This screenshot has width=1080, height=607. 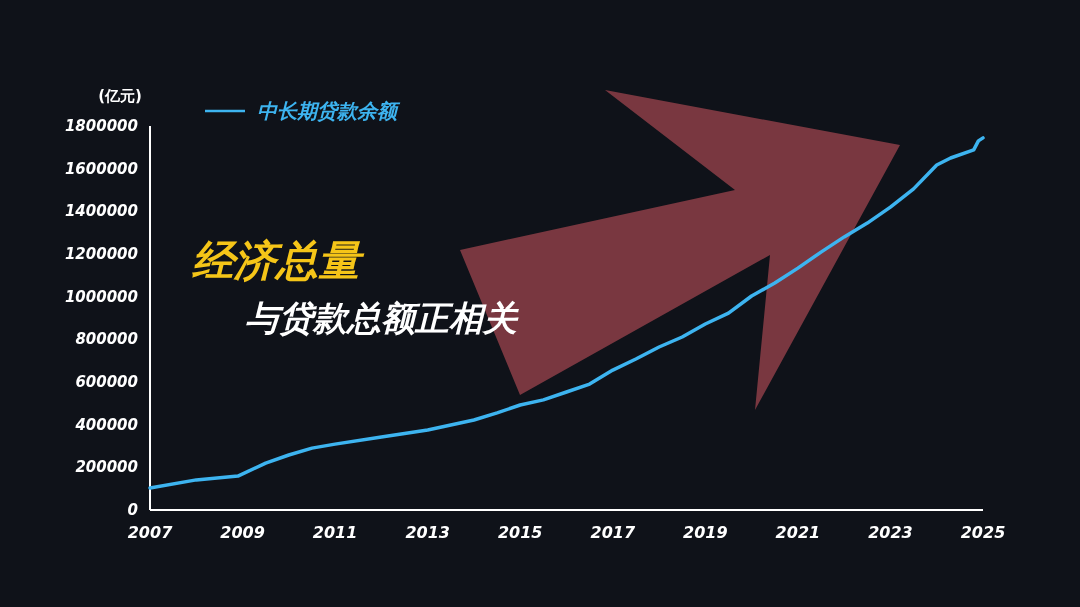 What do you see at coordinates (120, 96) in the screenshot?
I see `y-axis-title: (亿元)` at bounding box center [120, 96].